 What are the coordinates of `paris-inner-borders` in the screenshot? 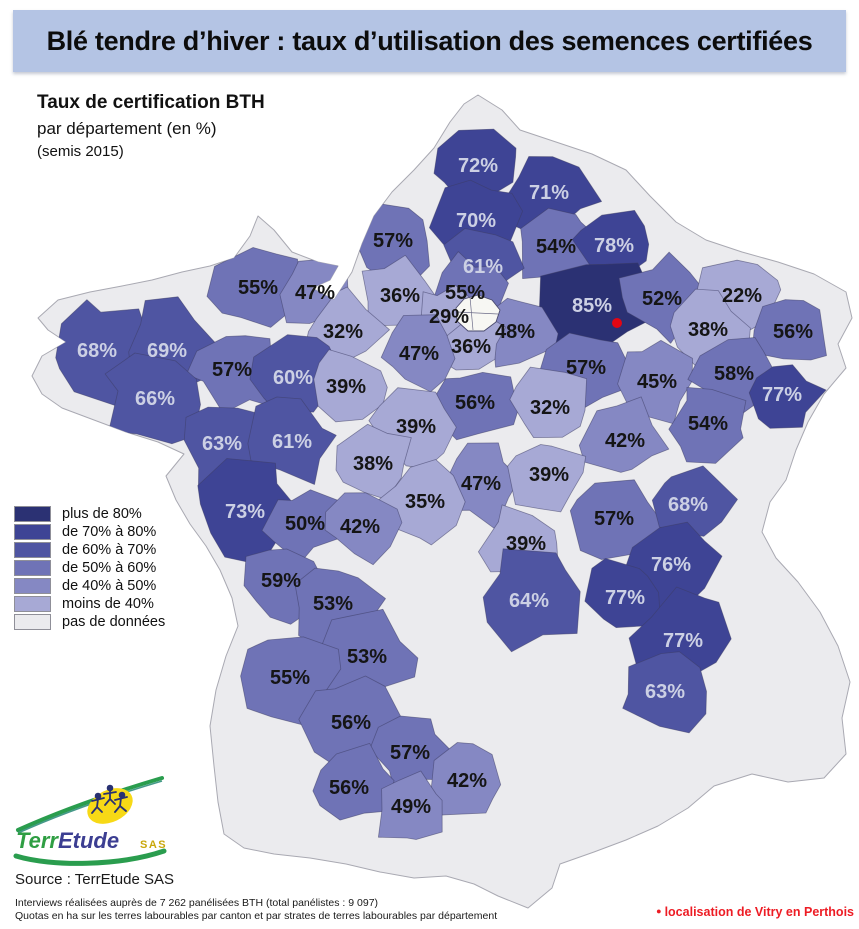 It's located at (477, 313).